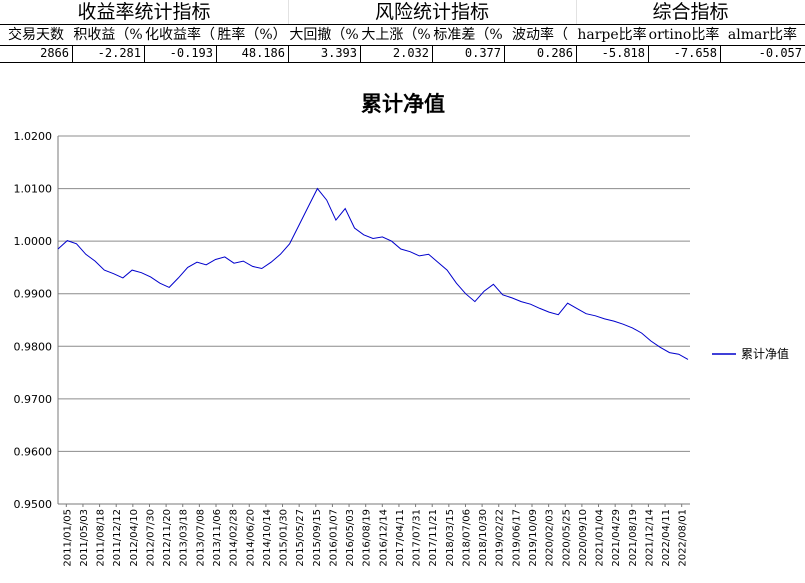 The height and width of the screenshot is (583, 805). Describe the element at coordinates (108, 35) in the screenshot. I see `header-cell: 积收益（%` at that location.